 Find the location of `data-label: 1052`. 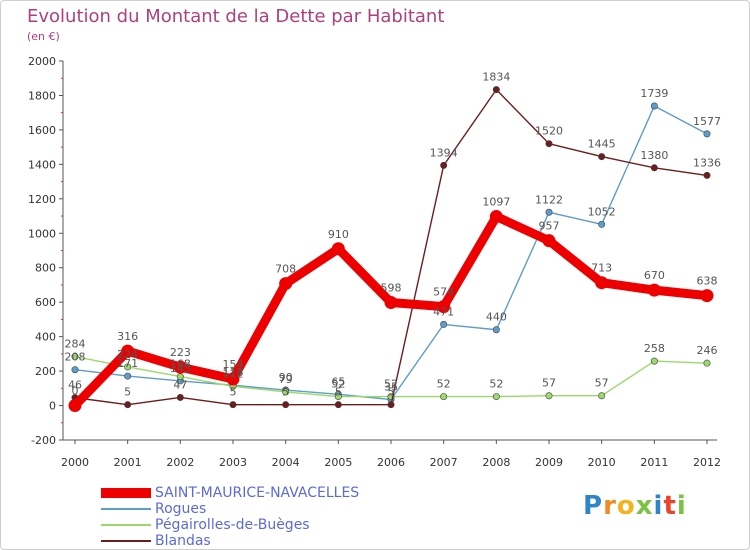

data-label: 1052 is located at coordinates (602, 211).